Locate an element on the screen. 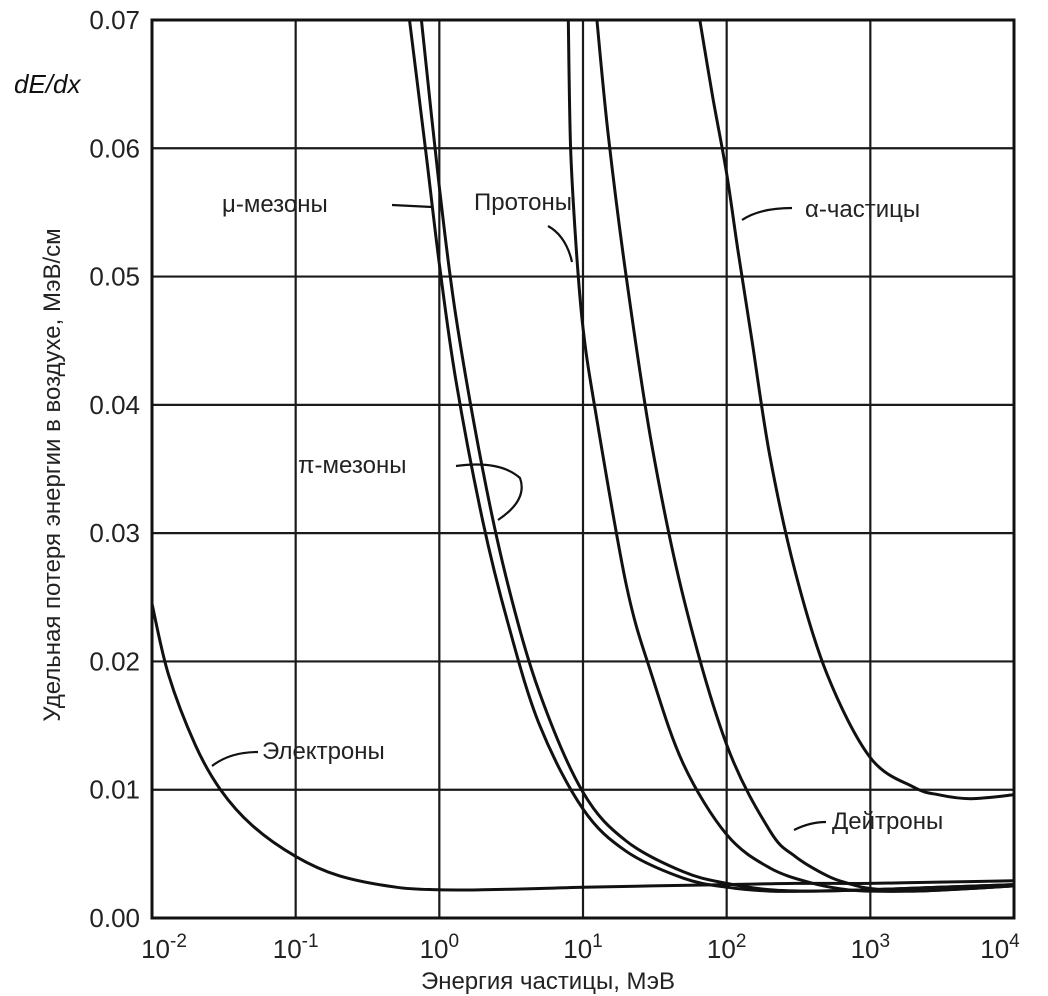 This screenshot has width=1048, height=996. leader-mu-mesons is located at coordinates (412, 206).